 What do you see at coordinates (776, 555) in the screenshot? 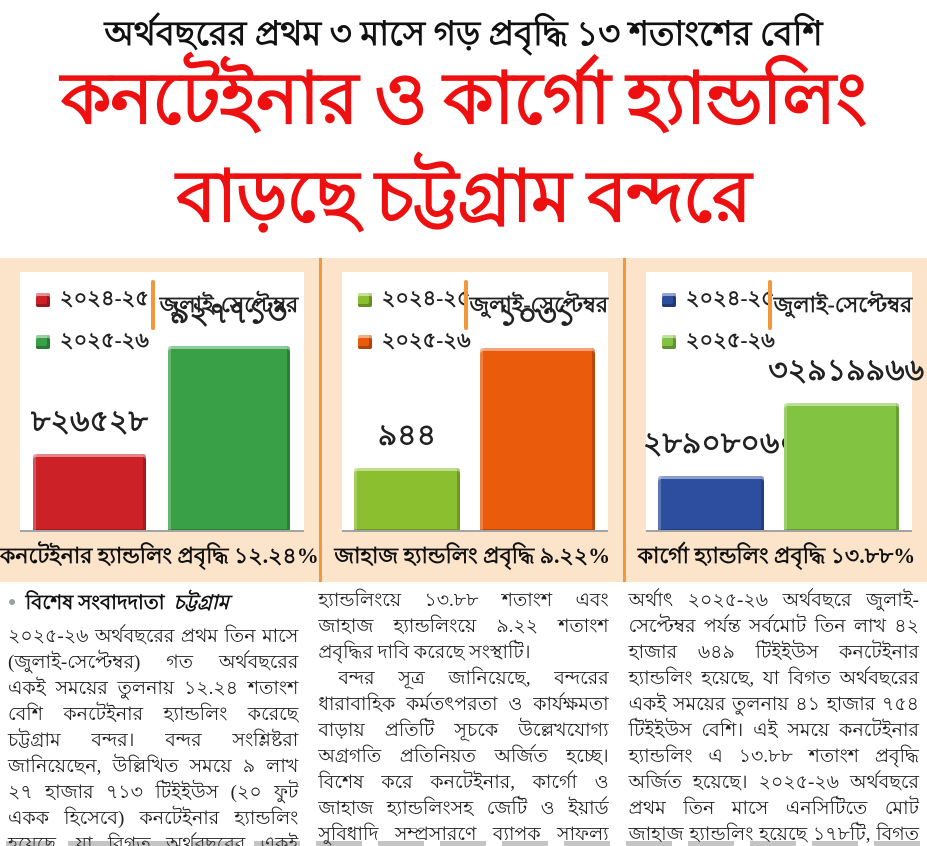
I see `chart-caption: কার্গো হ্যান্ডলিং প্রবৃদ্ধি ১৩.৮৮%` at bounding box center [776, 555].